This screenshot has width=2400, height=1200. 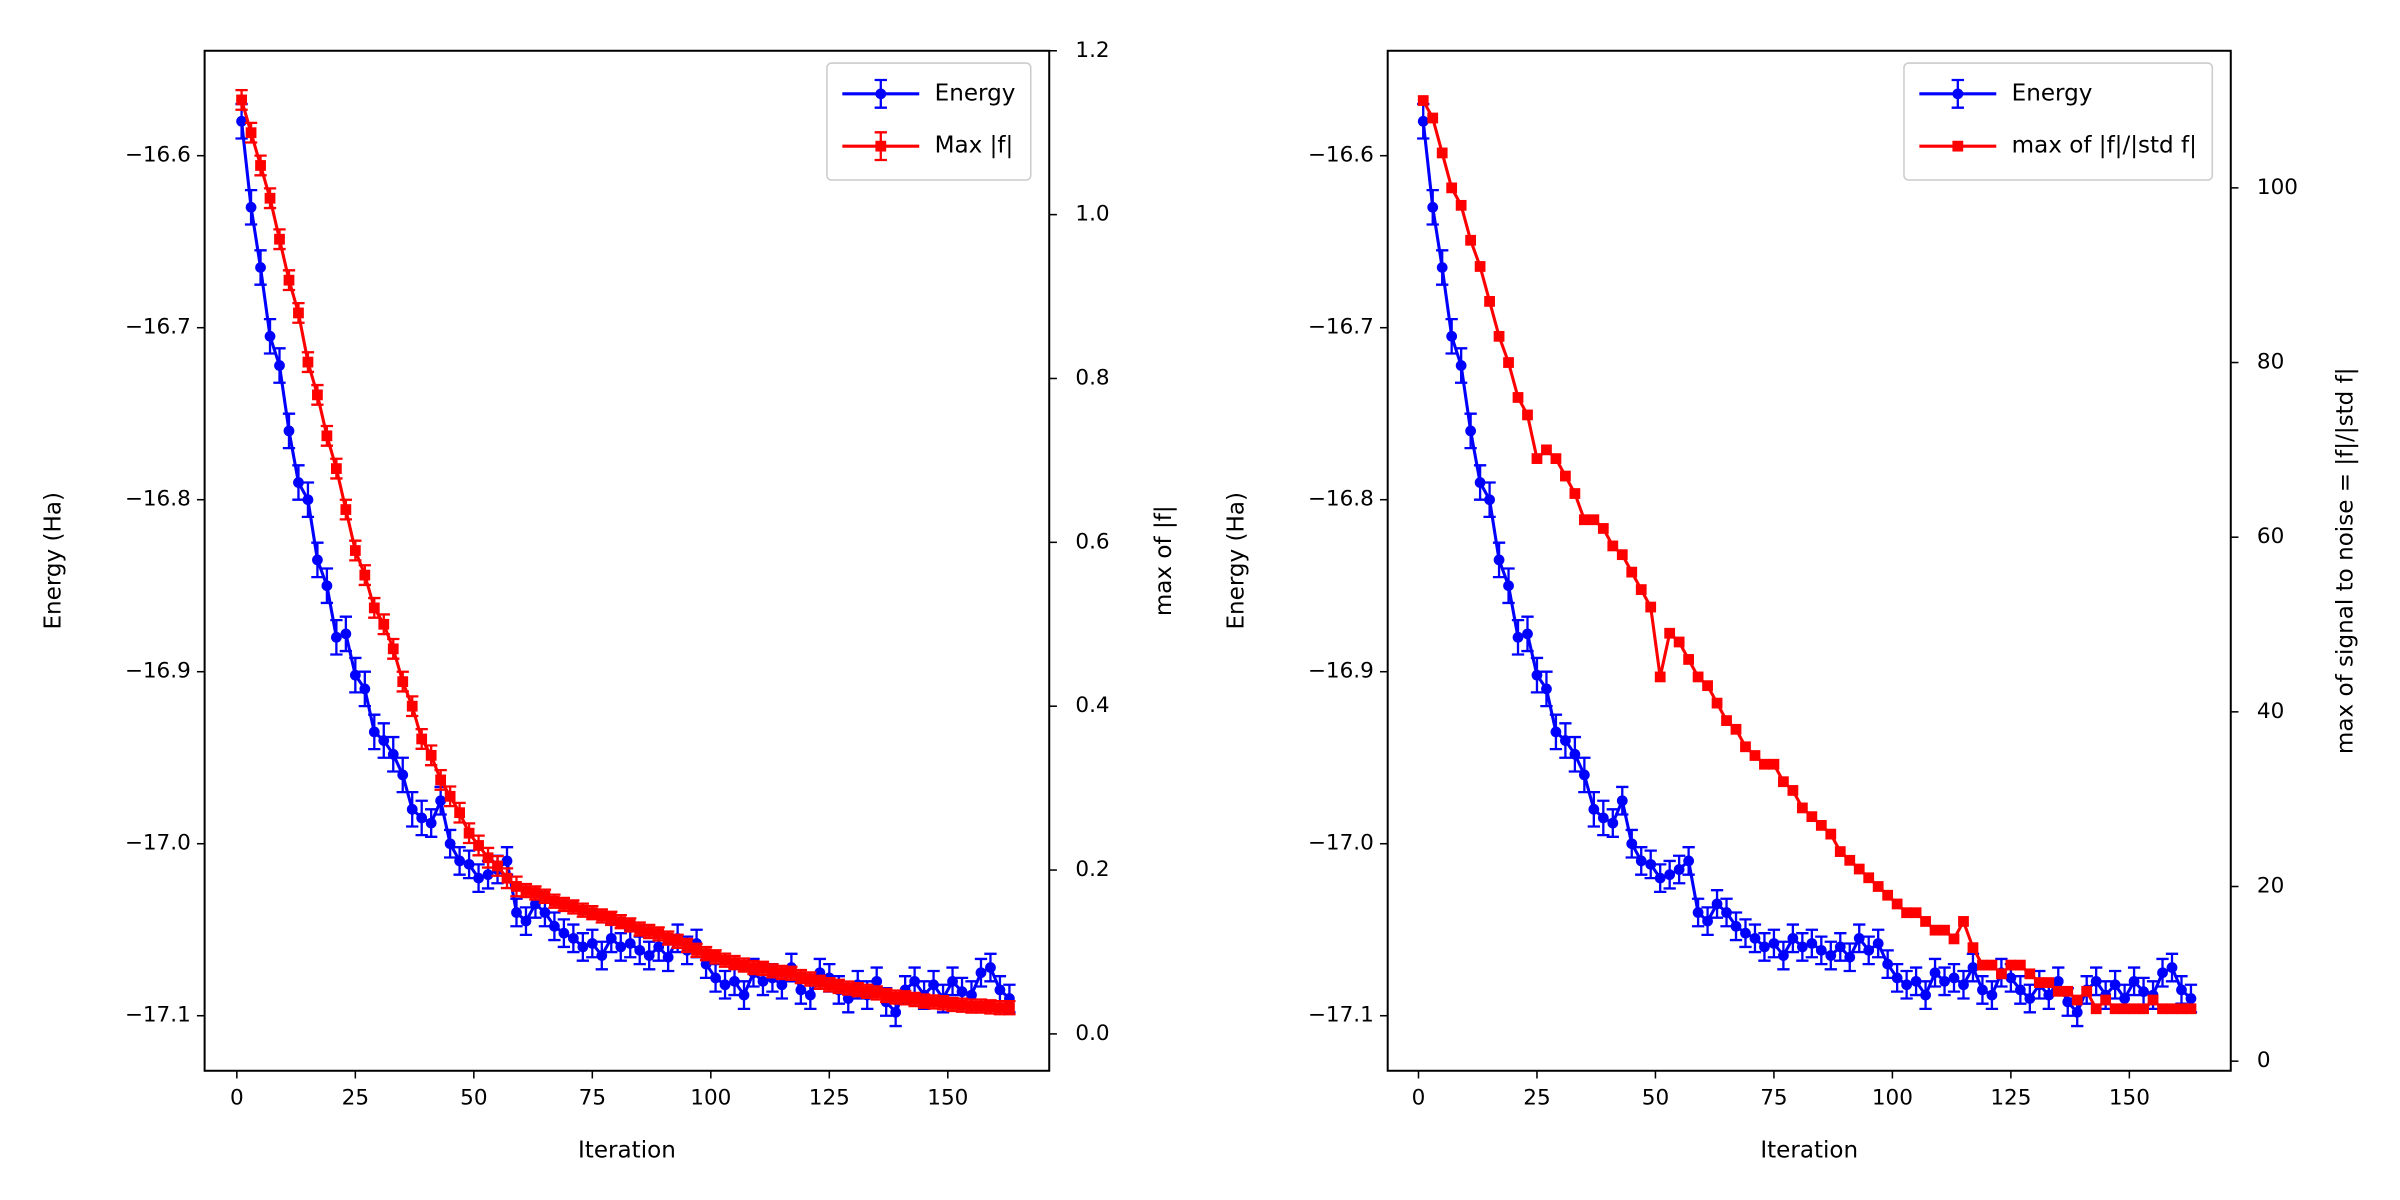 I want to click on y-tick-label: −17.1, so click(x=1341, y=1015).